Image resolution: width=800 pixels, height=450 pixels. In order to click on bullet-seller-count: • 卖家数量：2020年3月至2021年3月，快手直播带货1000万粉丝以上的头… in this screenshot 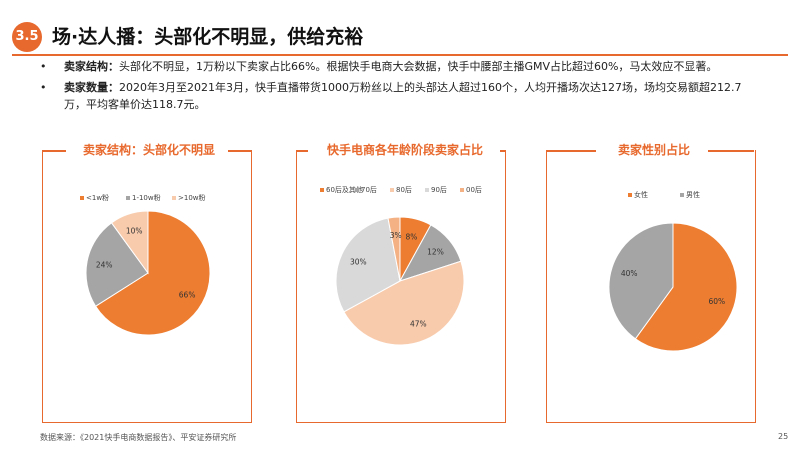, I will do `click(400, 96)`.